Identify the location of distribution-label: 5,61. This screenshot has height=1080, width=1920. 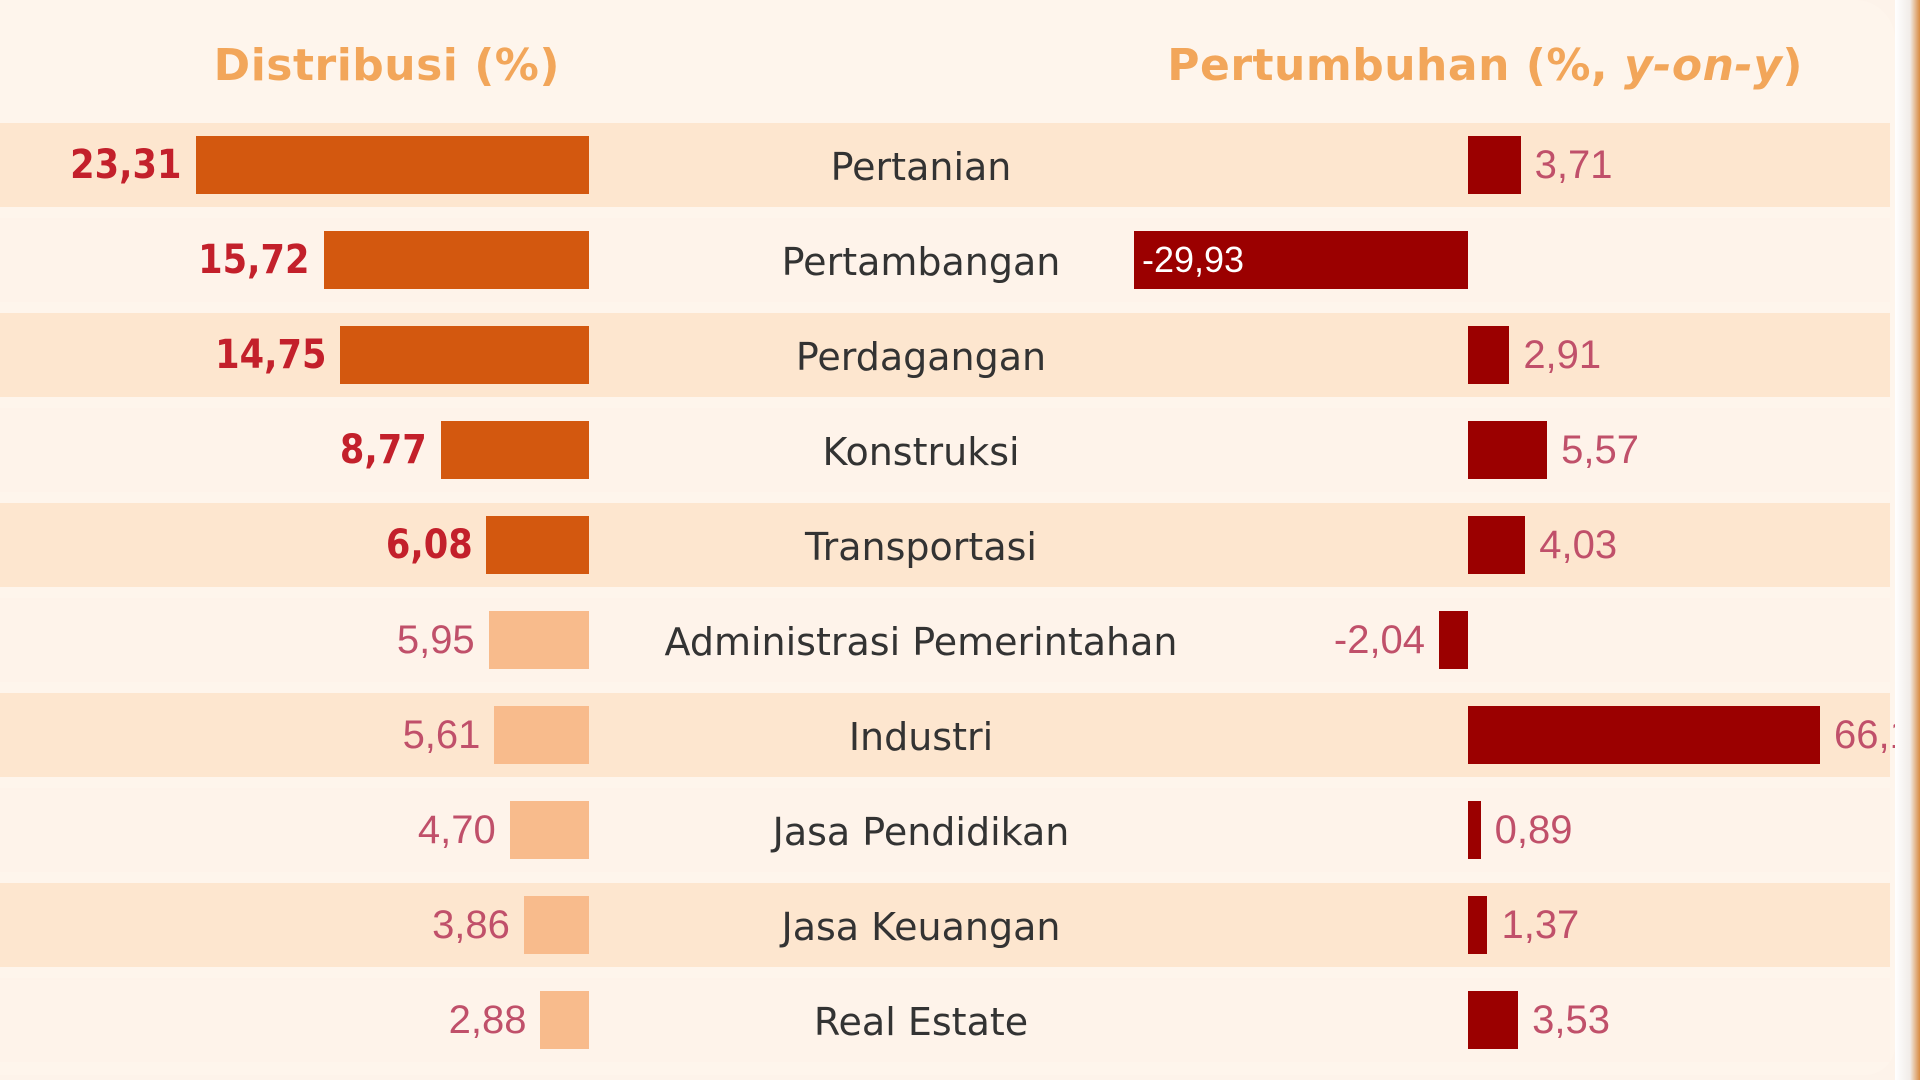
(441, 735).